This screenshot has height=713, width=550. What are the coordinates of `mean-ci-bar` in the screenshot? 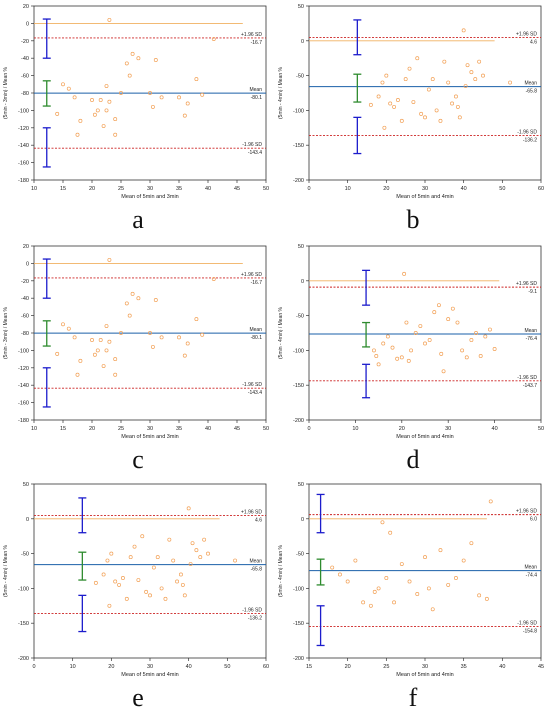 It's located at (366, 334).